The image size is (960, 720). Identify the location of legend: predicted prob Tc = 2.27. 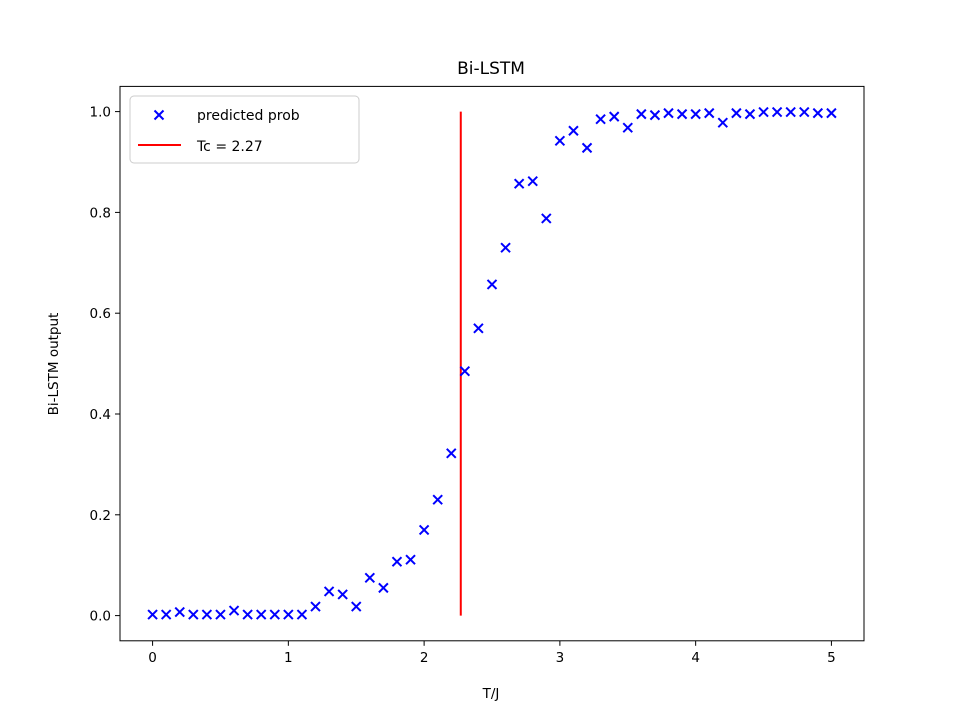
(244, 129).